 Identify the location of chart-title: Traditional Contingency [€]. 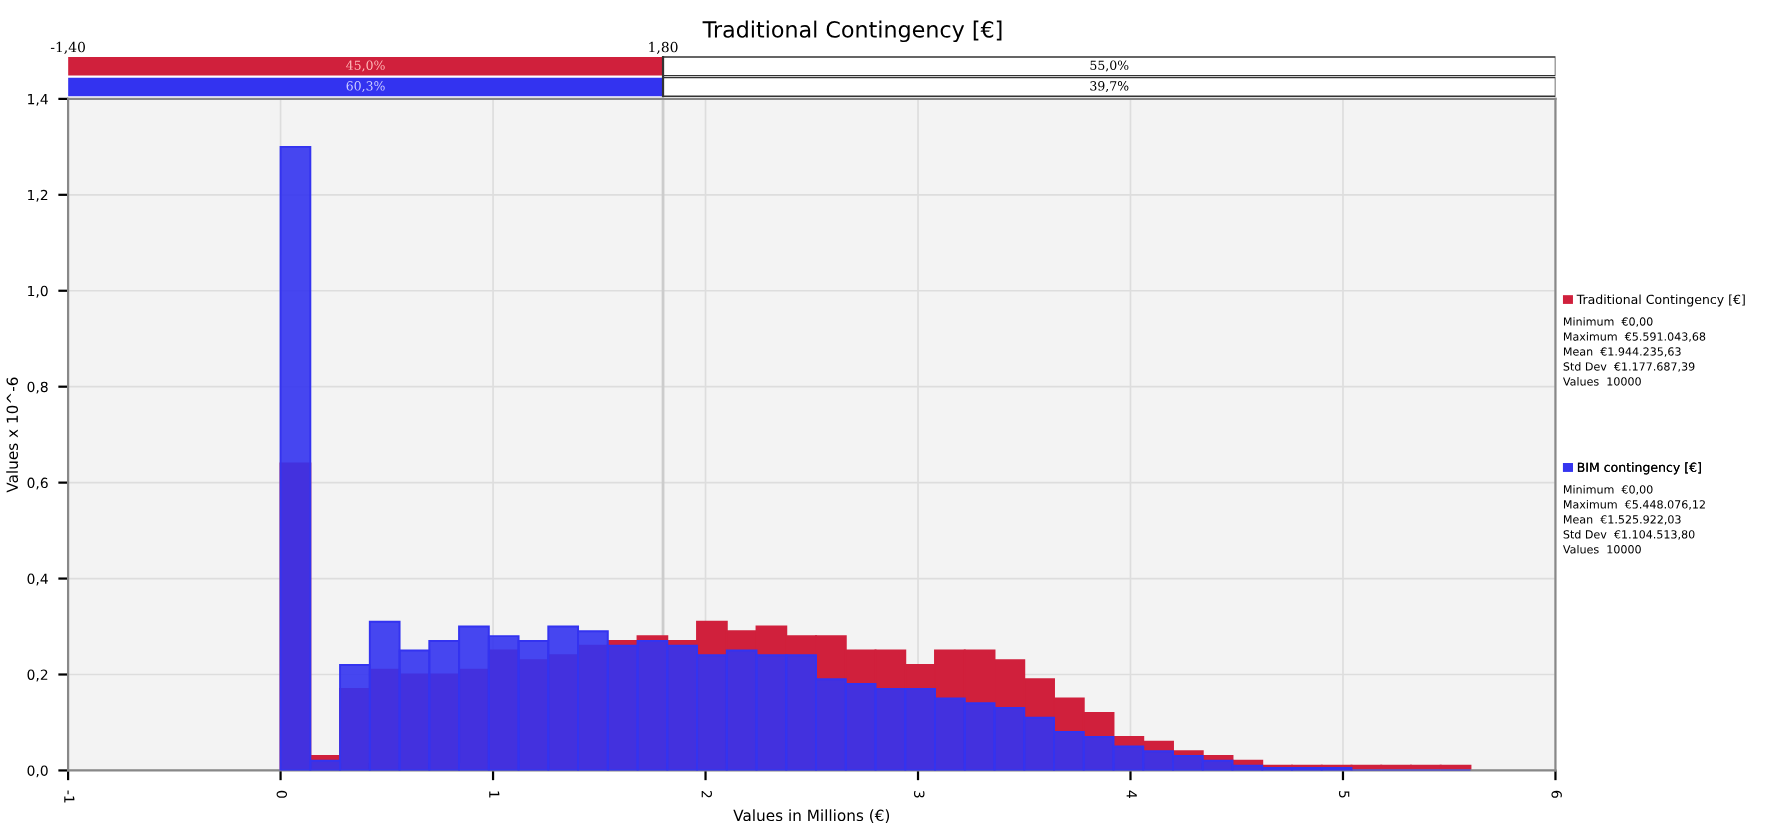
(852, 31).